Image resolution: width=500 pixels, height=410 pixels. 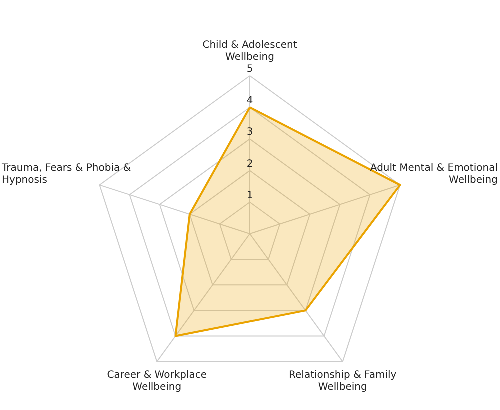 I want to click on y-tick-label: 5, so click(x=250, y=69).